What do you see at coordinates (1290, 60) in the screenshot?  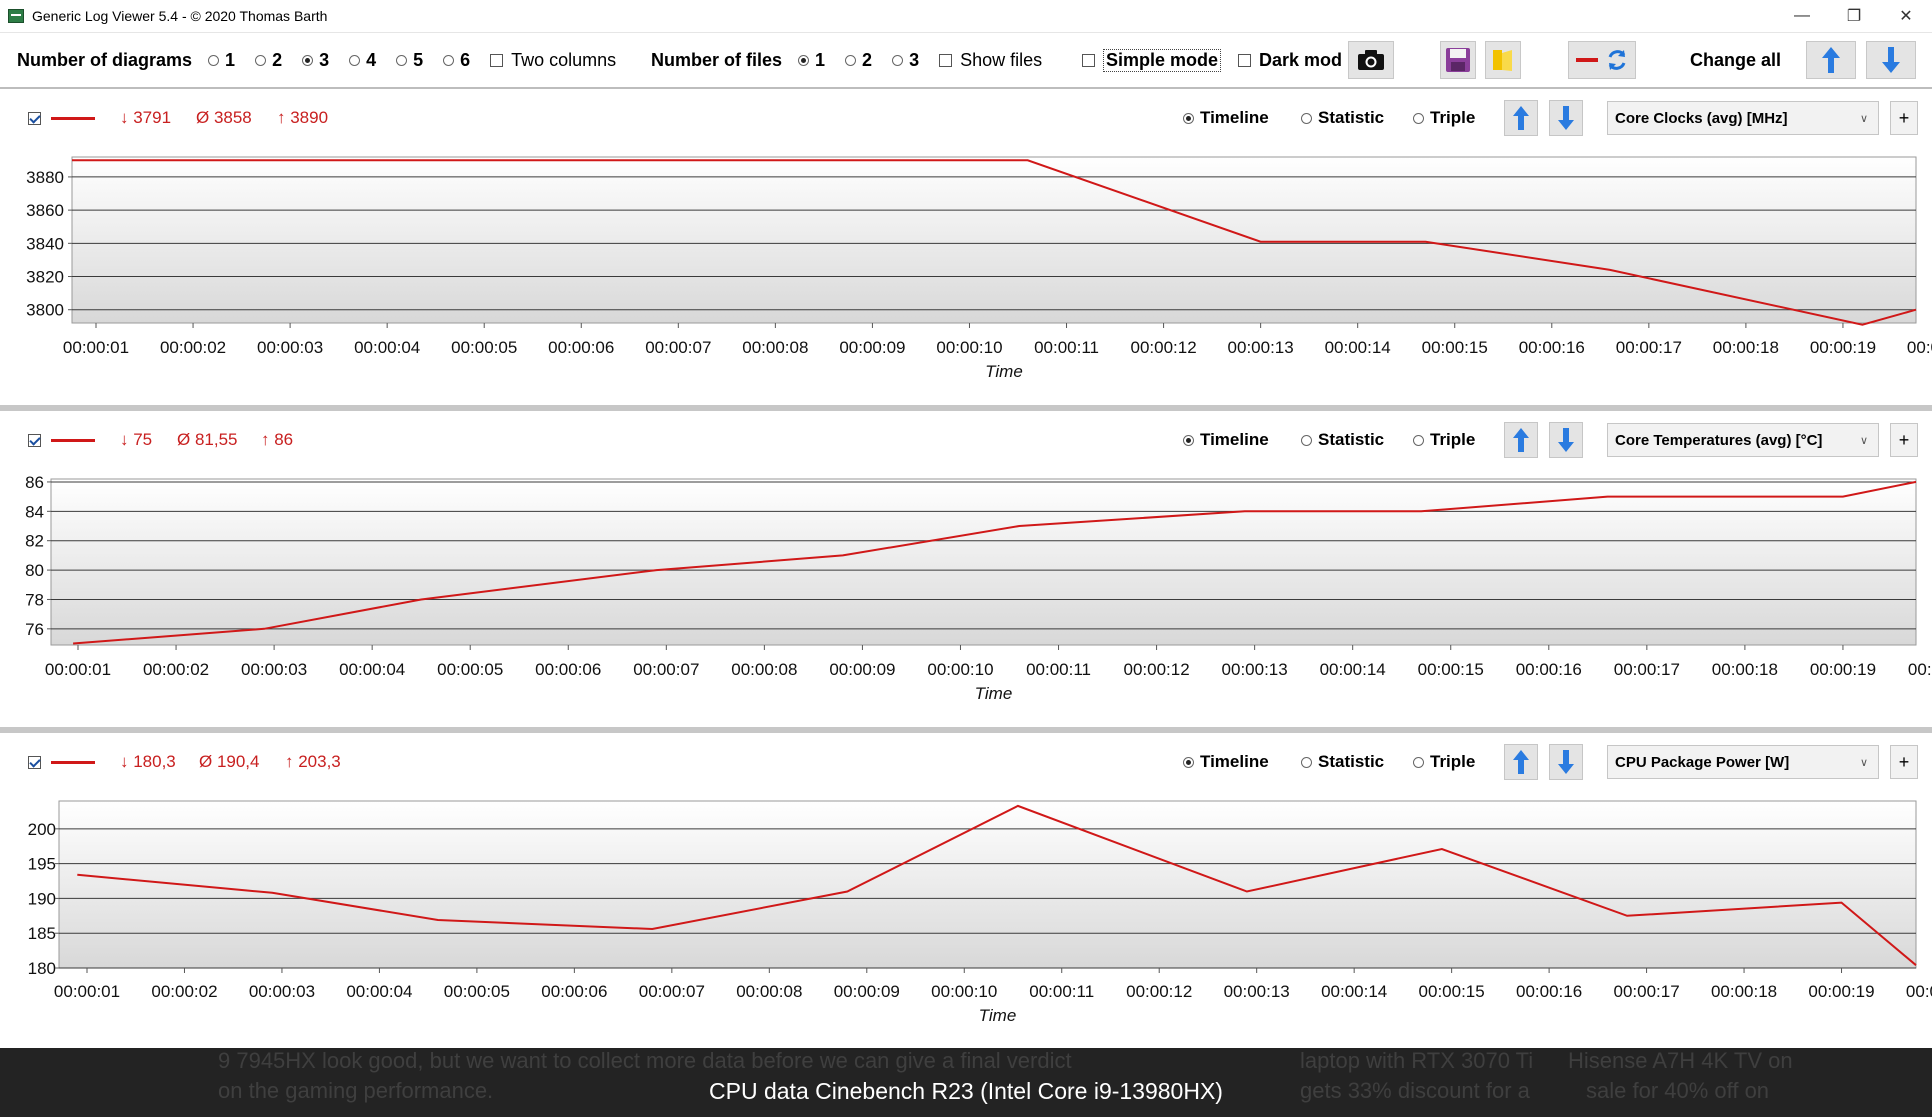 I see `dark-mode-checkbox: Dark mod` at bounding box center [1290, 60].